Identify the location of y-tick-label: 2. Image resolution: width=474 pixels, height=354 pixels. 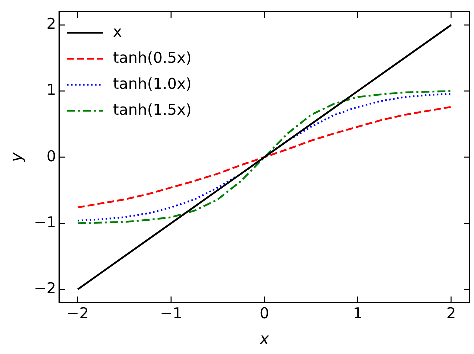
(51, 24).